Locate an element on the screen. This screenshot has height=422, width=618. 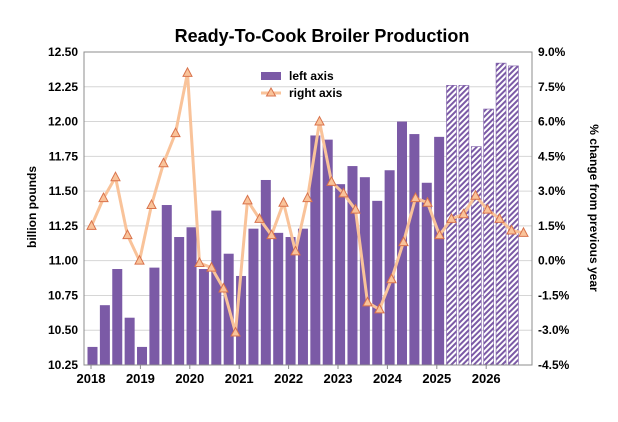
x-tick-label: 2019 is located at coordinates (140, 378).